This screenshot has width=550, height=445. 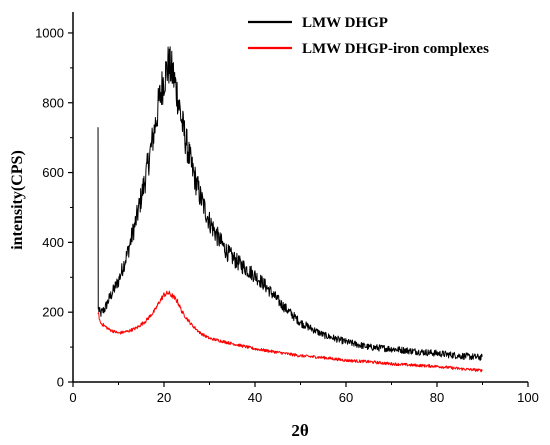 I want to click on x-tick-label: 0, so click(x=72, y=397).